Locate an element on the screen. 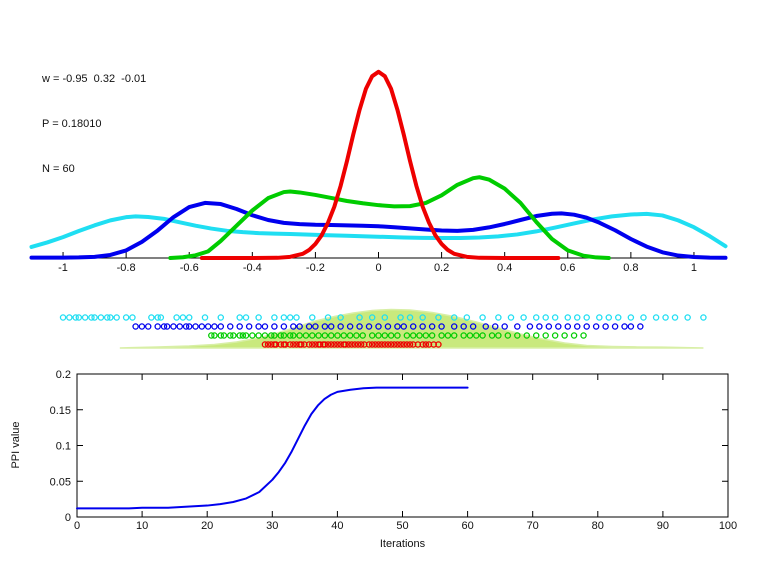 The width and height of the screenshot is (768, 576). blue-samples-row is located at coordinates (388, 326).